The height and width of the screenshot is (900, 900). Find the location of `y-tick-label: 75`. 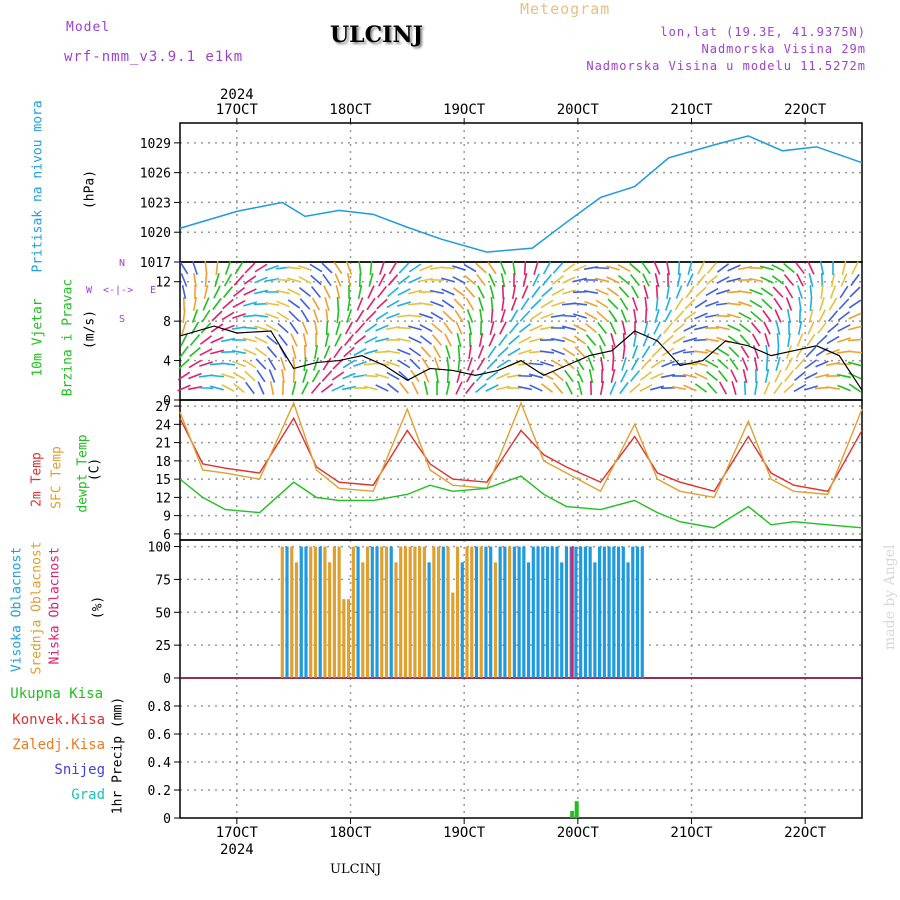

y-tick-label: 75 is located at coordinates (163, 580).